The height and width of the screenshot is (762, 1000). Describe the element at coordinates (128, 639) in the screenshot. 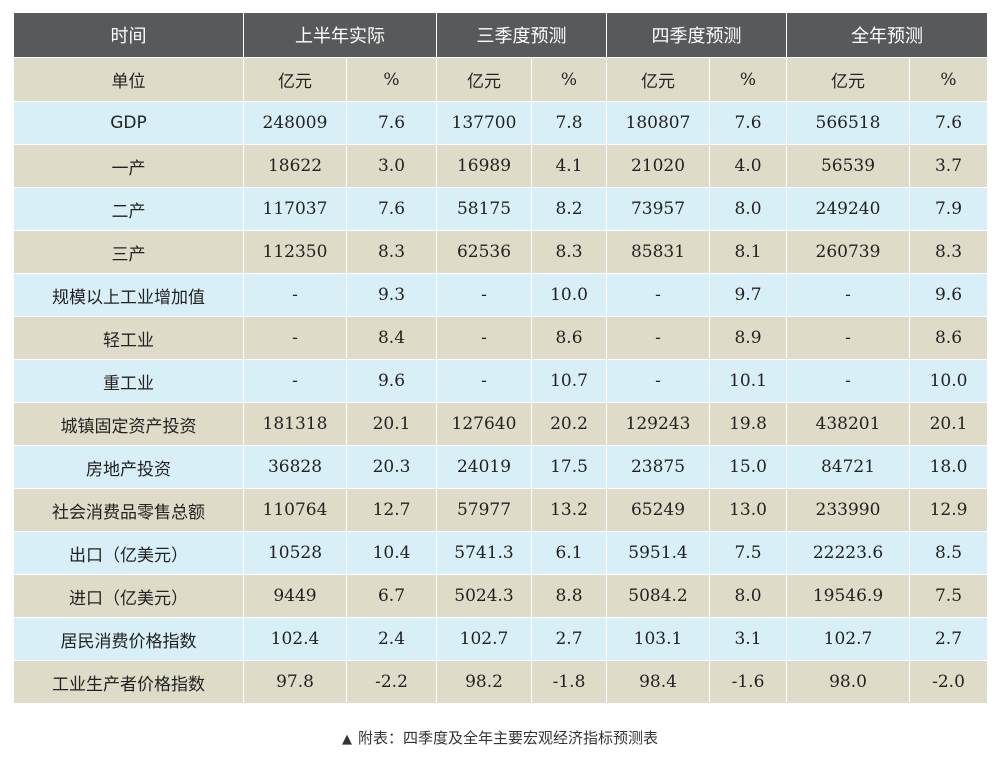

I see `row-label: 居民消费价格指数` at that location.